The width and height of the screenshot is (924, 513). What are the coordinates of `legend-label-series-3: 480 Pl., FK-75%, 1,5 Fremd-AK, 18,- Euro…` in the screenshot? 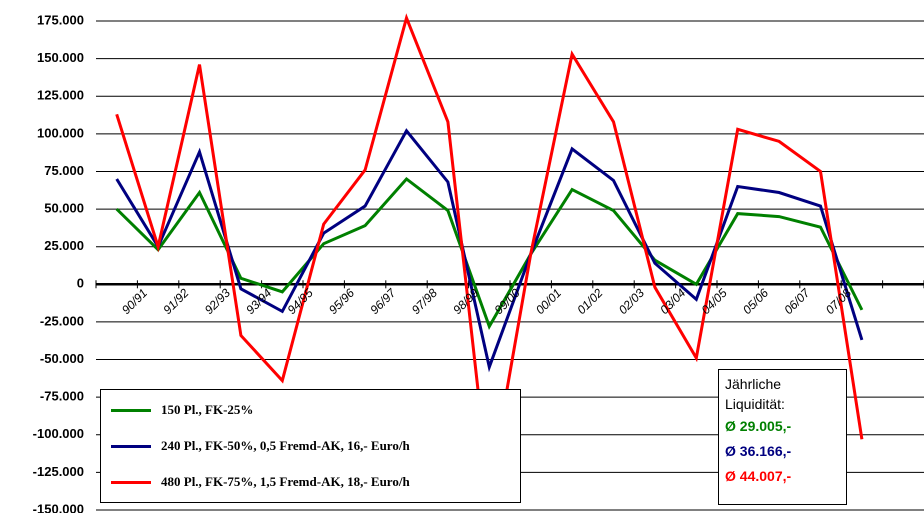 It's located at (285, 481).